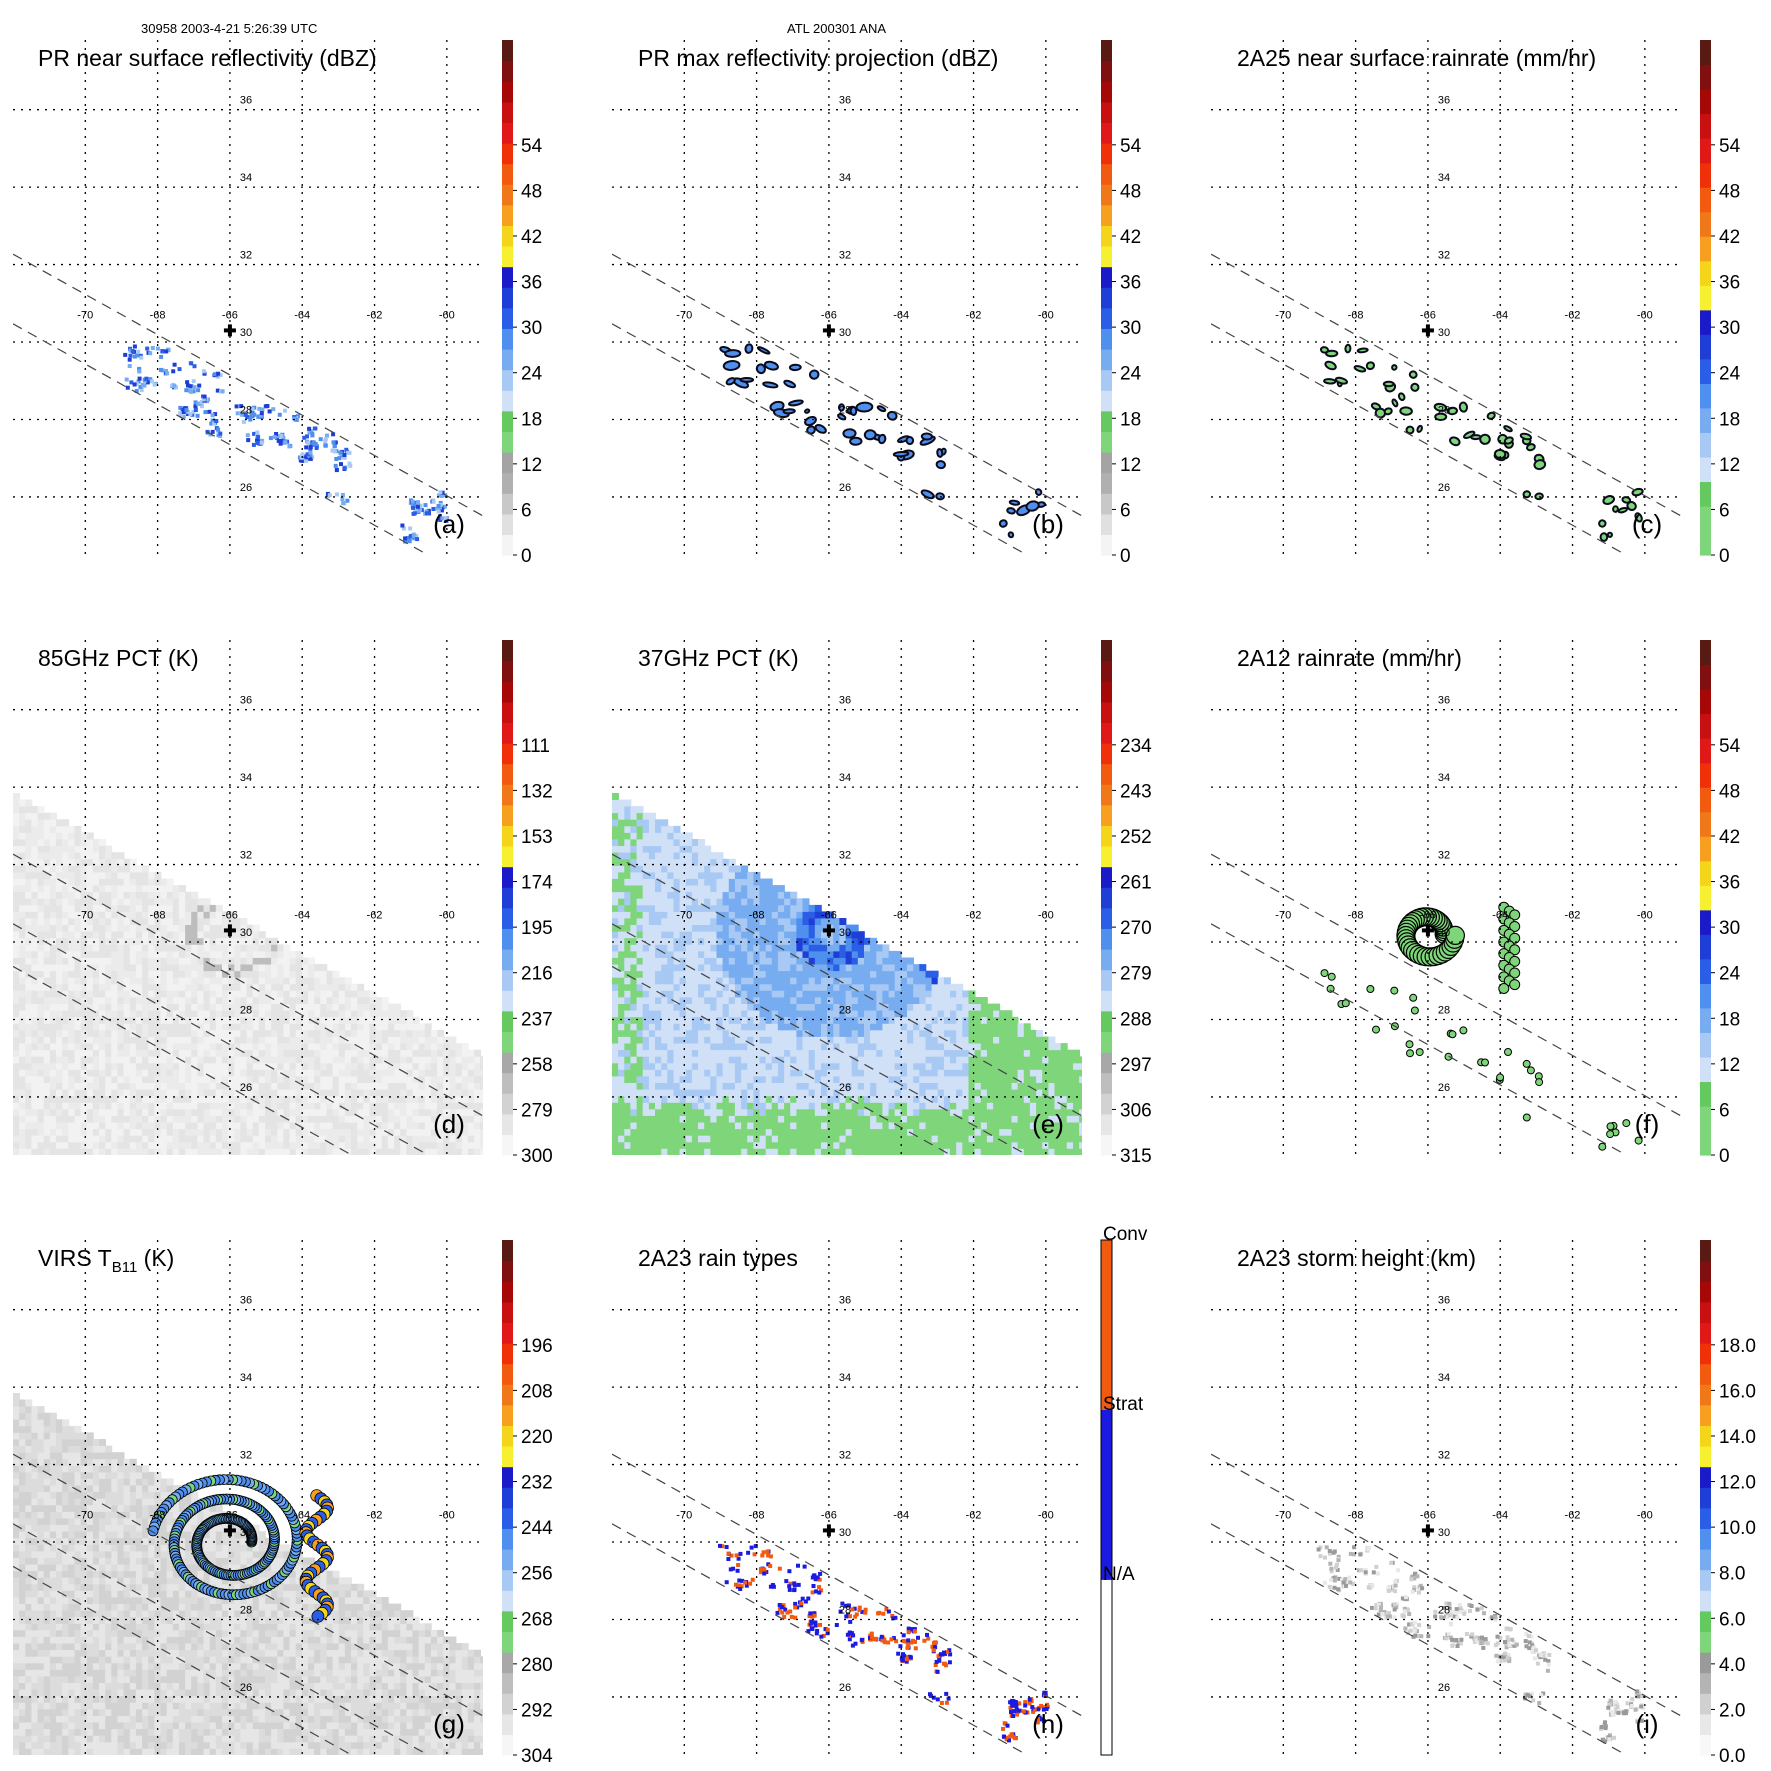  I want to click on panel-b-lat-tick: 32, so click(845, 256).